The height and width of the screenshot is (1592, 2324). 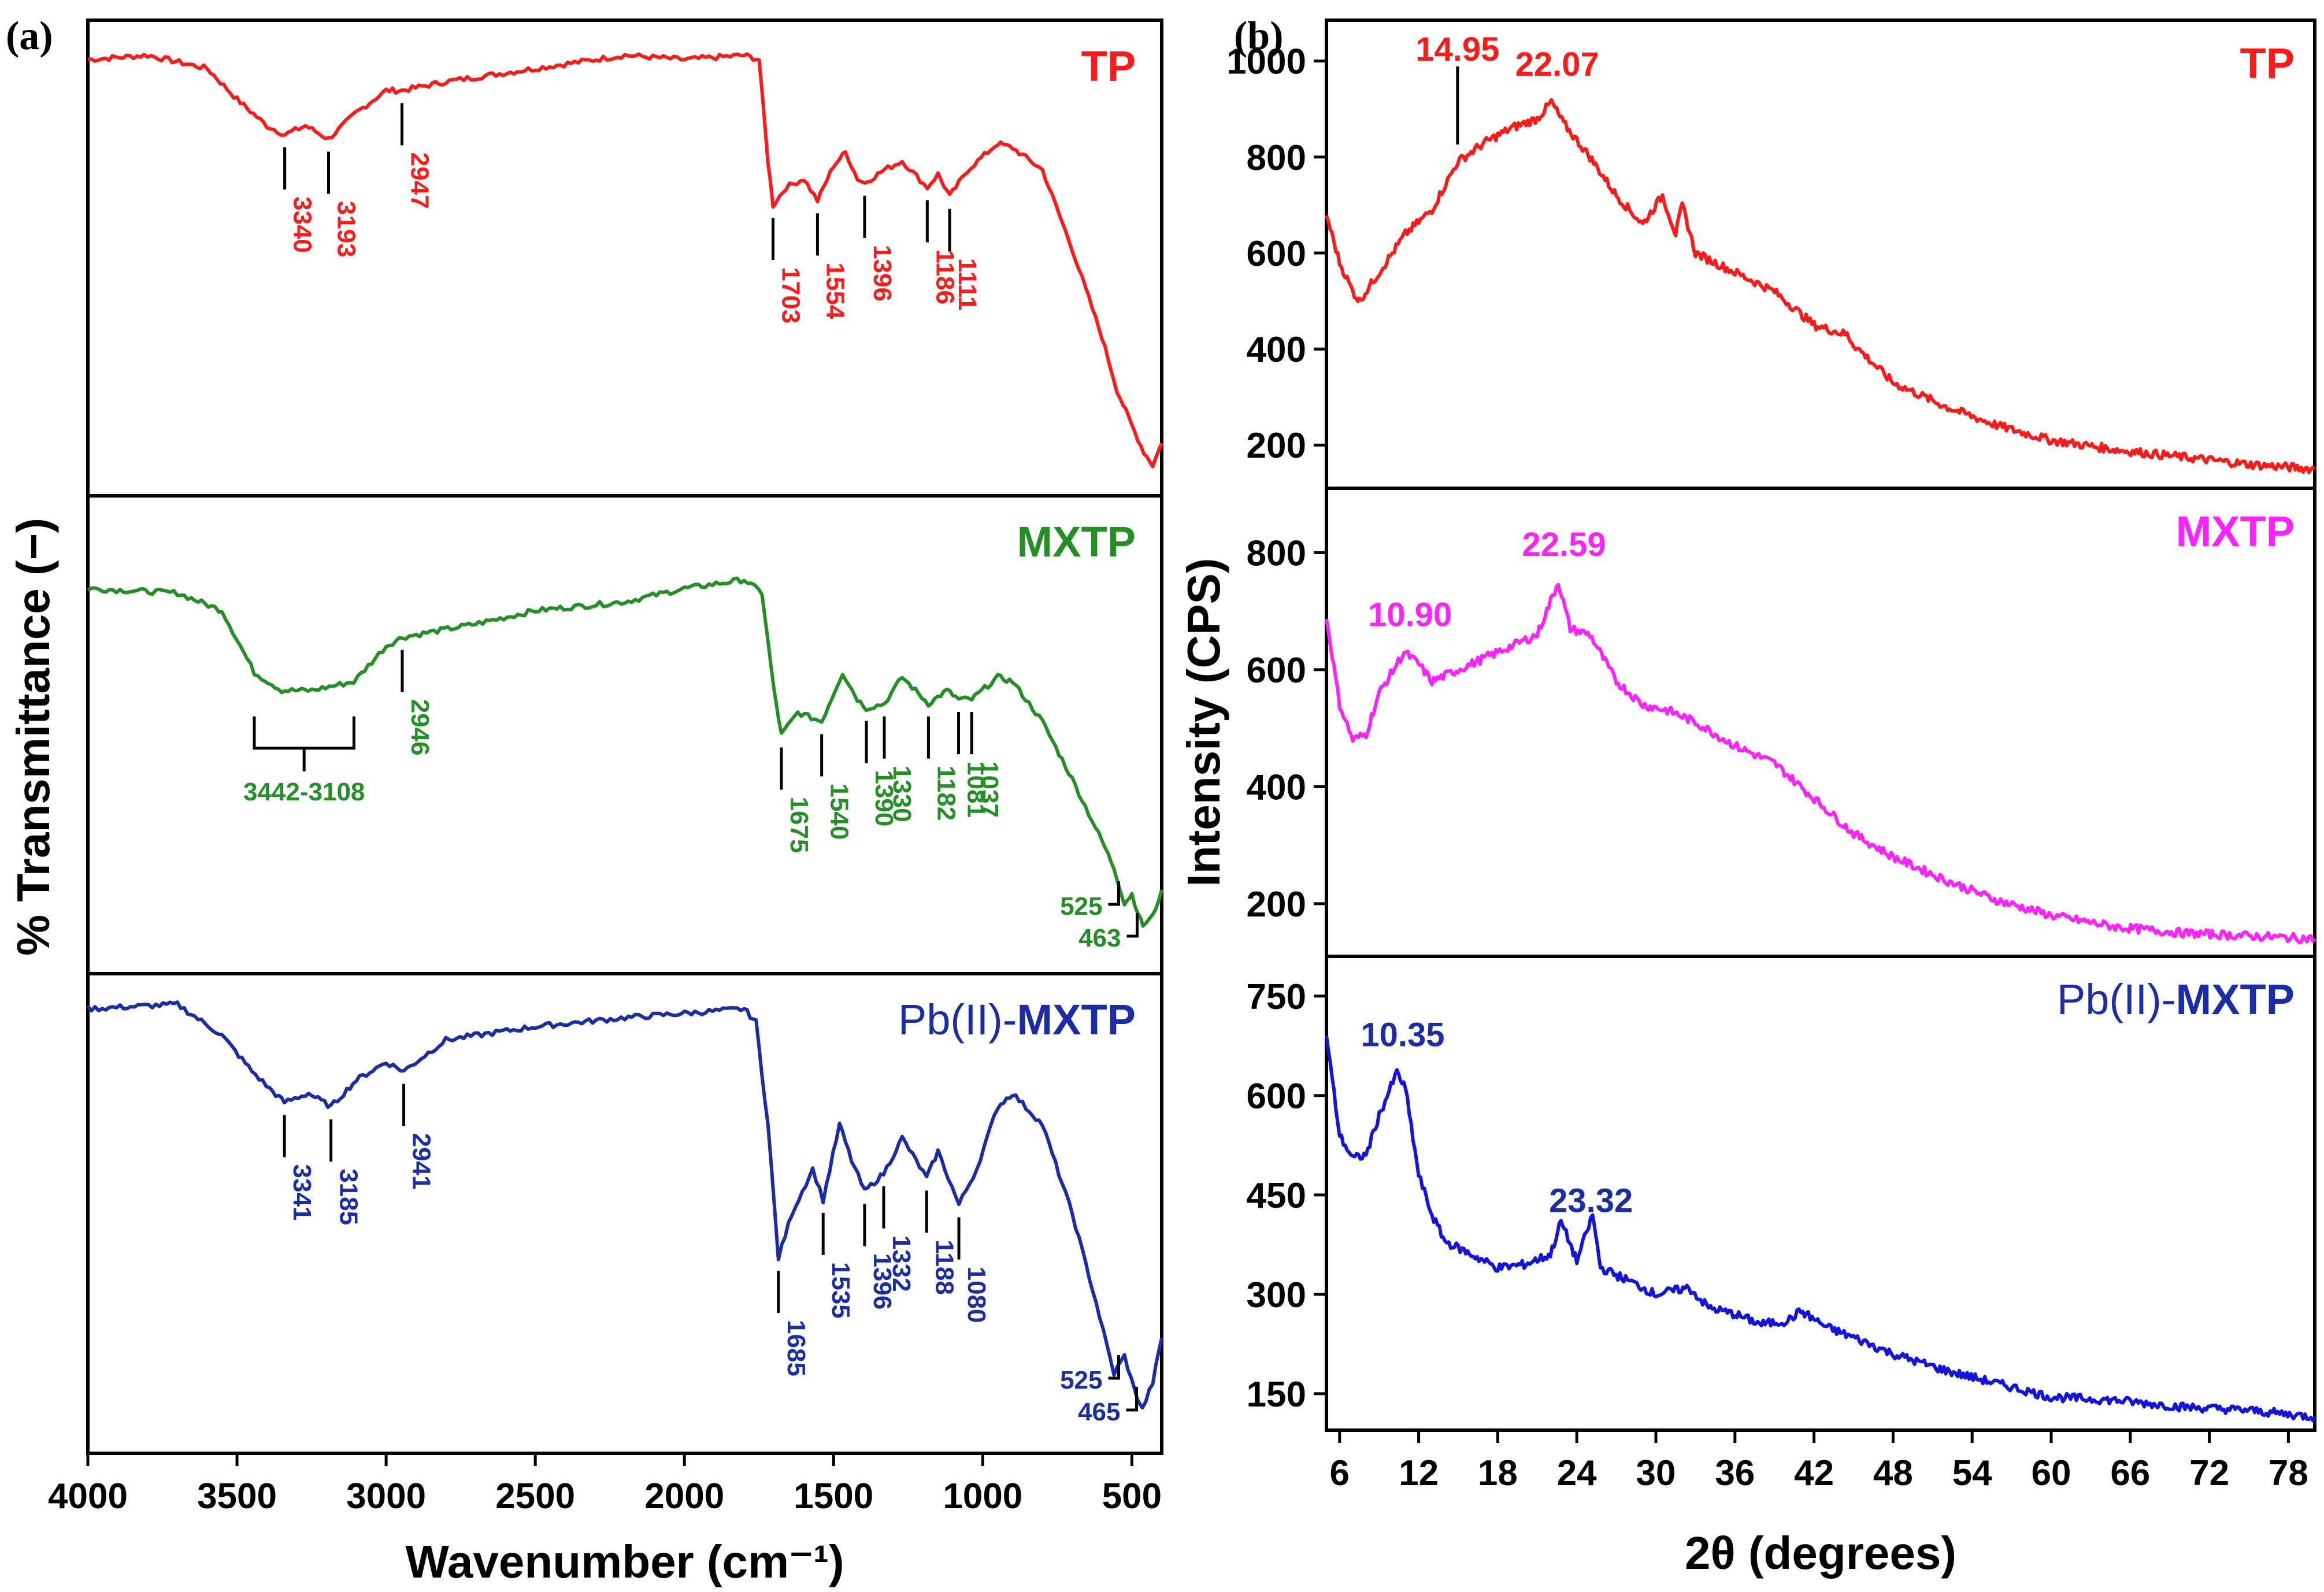 What do you see at coordinates (835, 290) in the screenshot?
I see `ftir-peak-label: 1554` at bounding box center [835, 290].